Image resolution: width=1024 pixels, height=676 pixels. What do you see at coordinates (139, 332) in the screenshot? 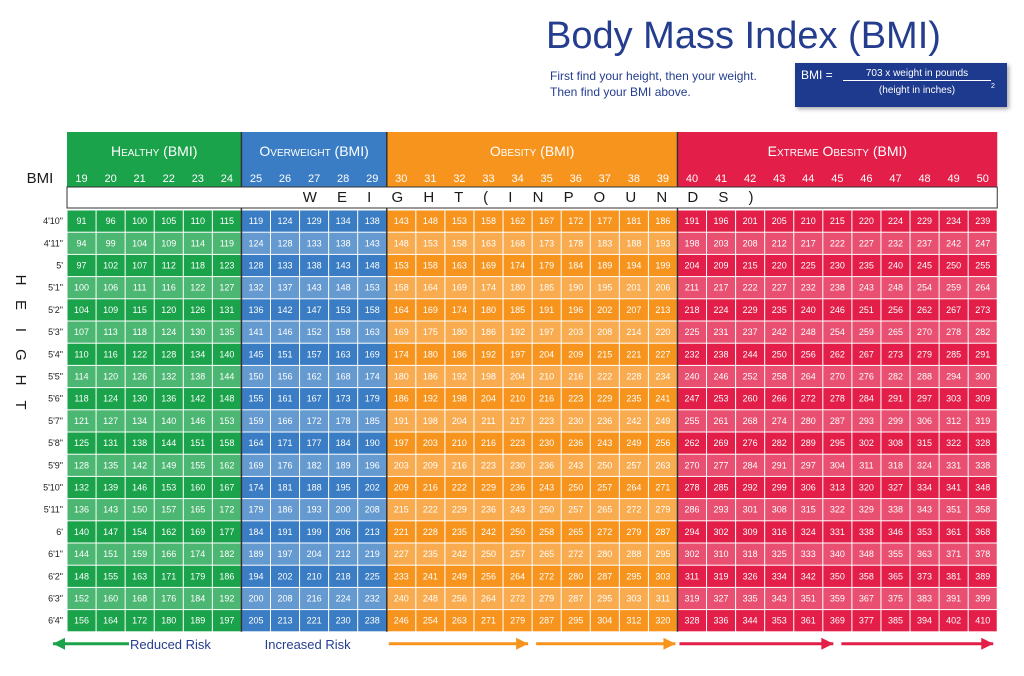
I see `weight-value: 118` at bounding box center [139, 332].